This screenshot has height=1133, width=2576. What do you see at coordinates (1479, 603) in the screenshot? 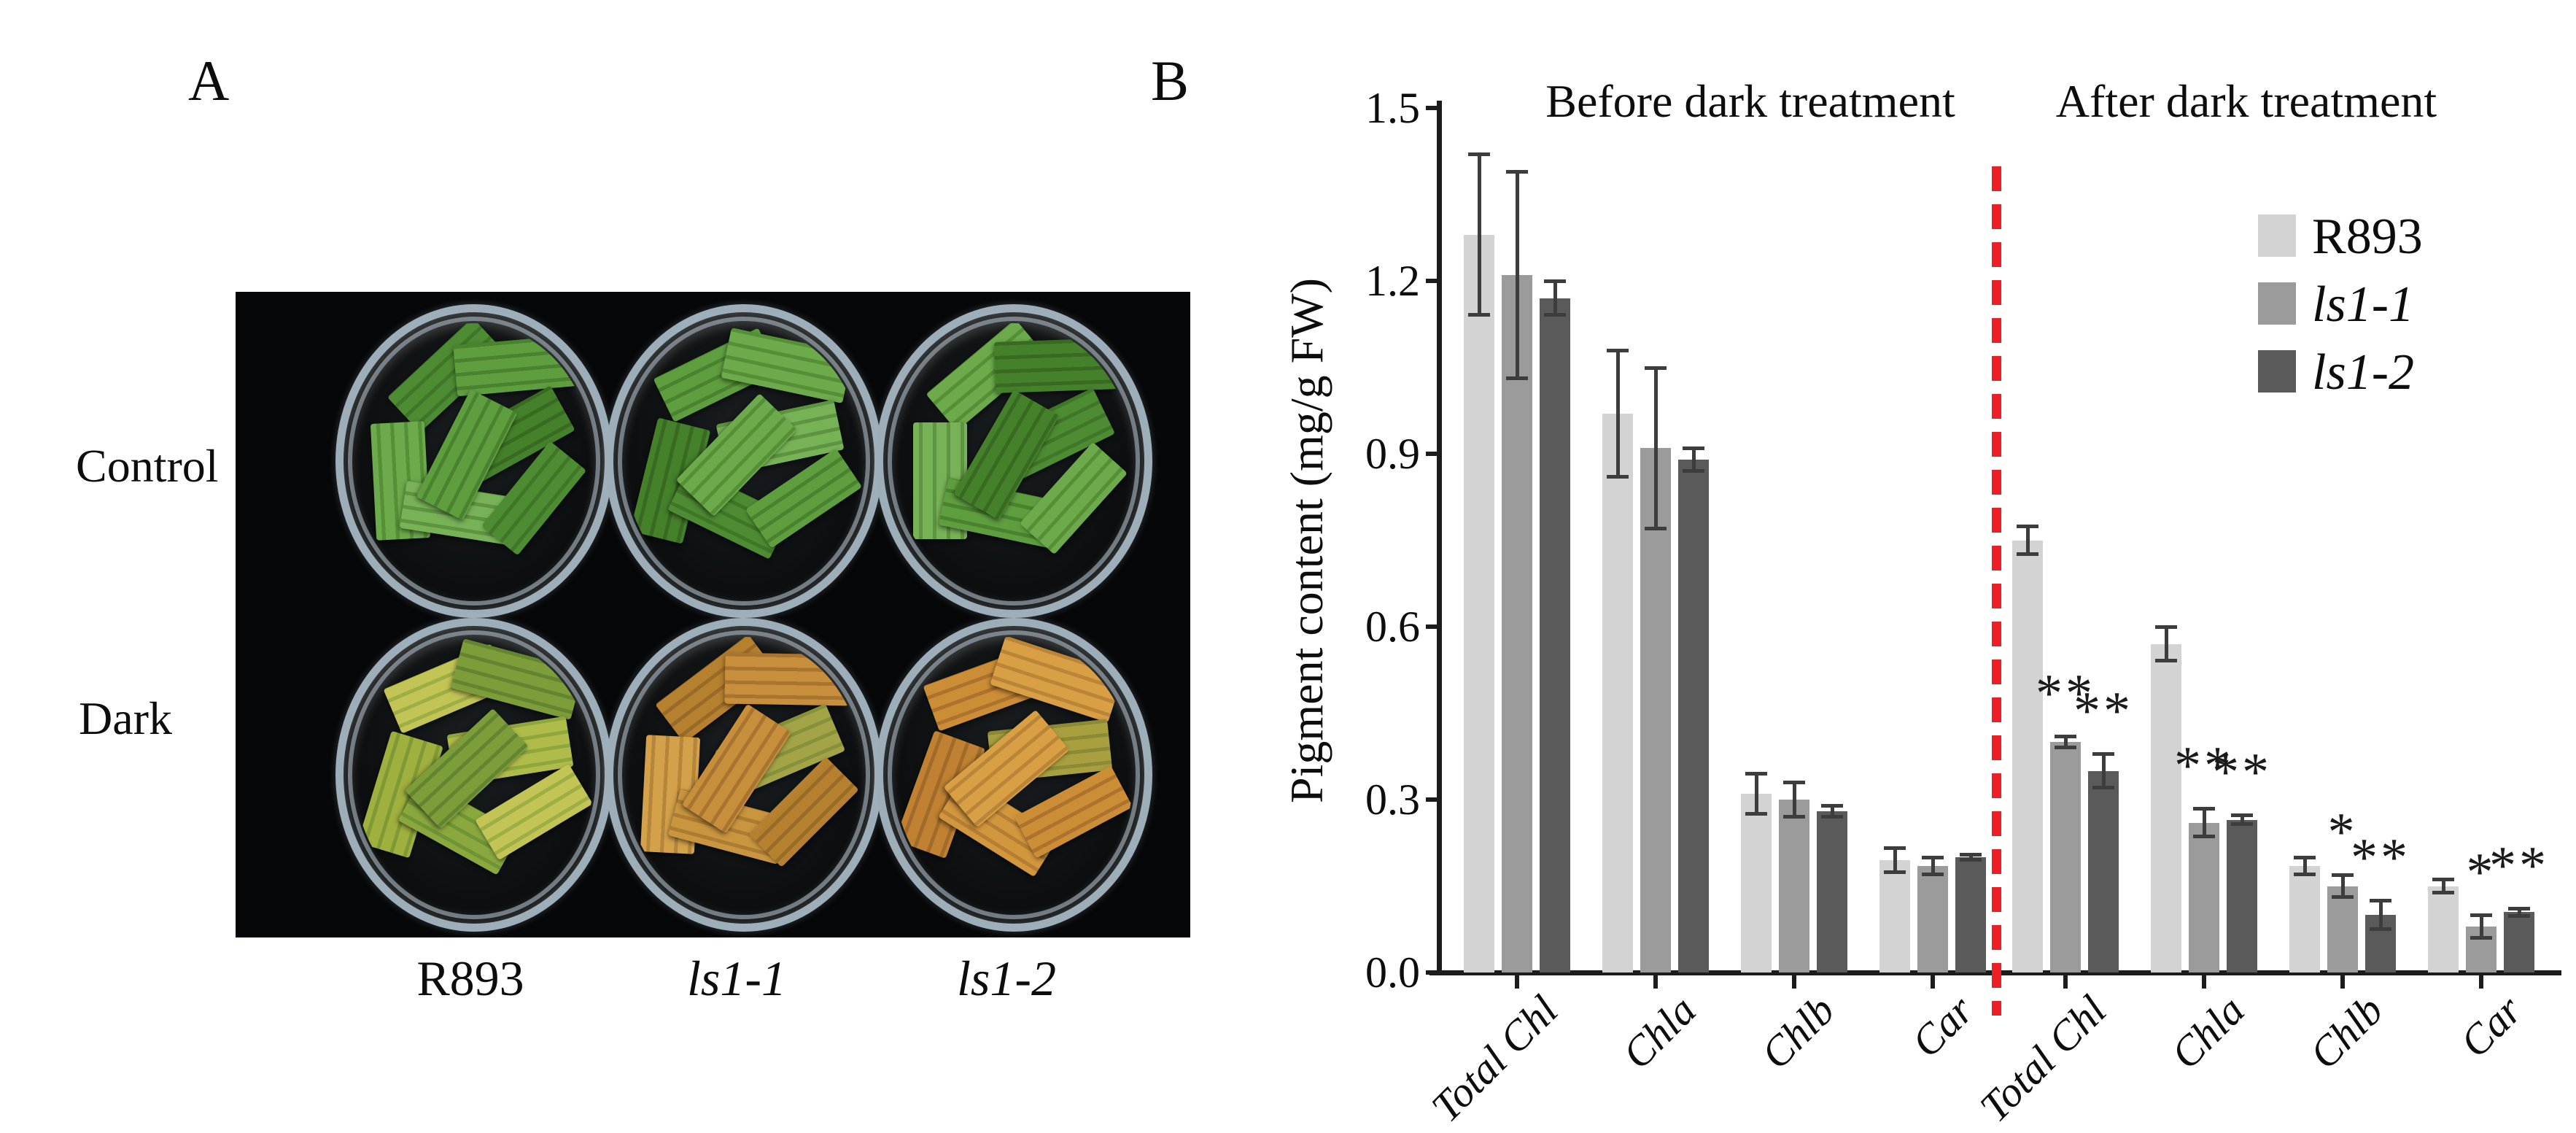
I see `bar-total-chl-R893` at bounding box center [1479, 603].